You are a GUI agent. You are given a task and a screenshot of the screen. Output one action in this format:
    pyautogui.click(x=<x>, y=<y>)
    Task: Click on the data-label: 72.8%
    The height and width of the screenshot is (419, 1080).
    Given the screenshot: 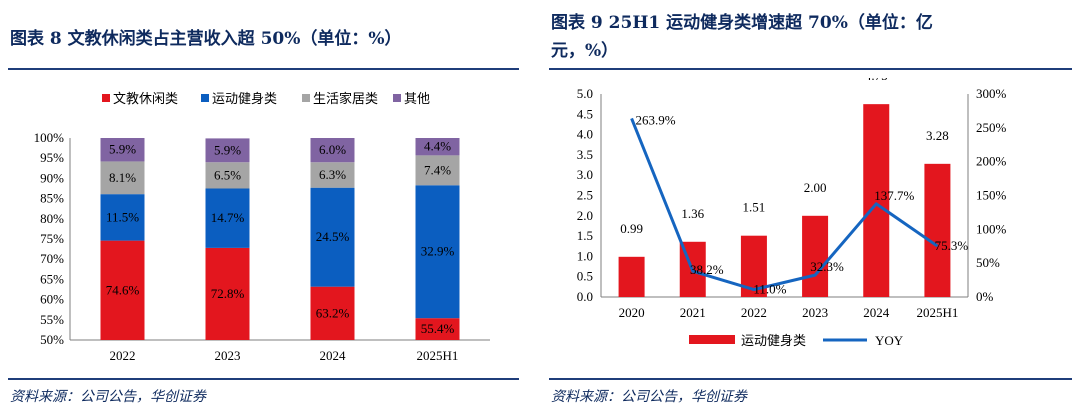 What is the action you would take?
    pyautogui.click(x=228, y=293)
    